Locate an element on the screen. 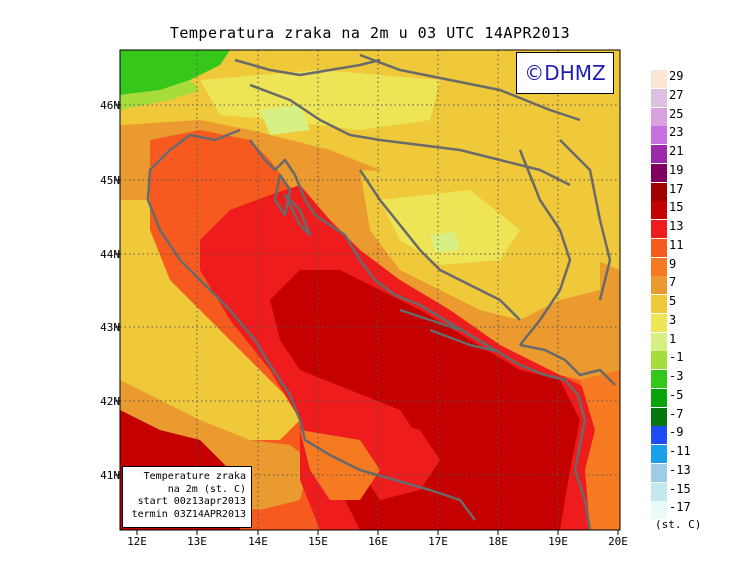  legend-label: -17 is located at coordinates (680, 507).